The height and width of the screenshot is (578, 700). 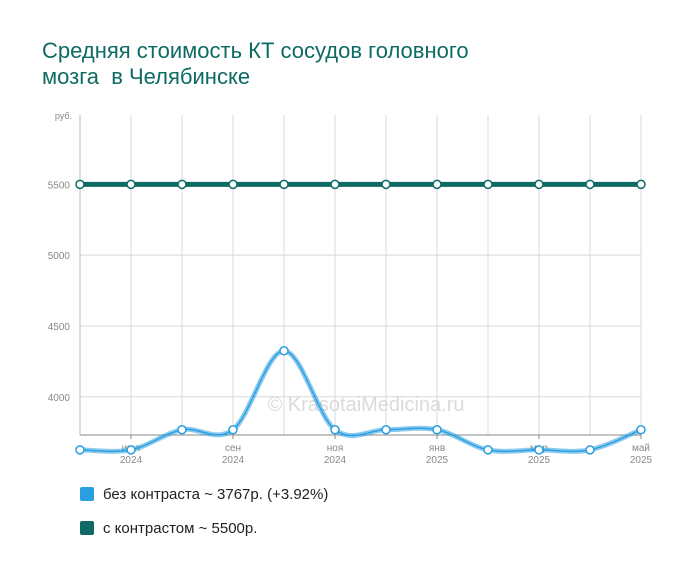 I want to click on series-with-contrast, so click(x=360, y=184).